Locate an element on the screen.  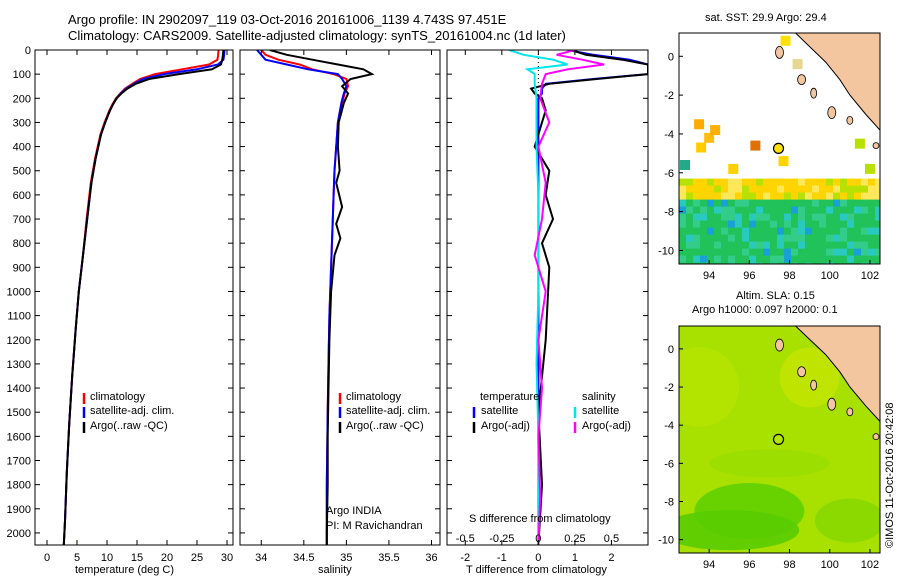
sst-map-ytick-label: -8 is located at coordinates (669, 213).